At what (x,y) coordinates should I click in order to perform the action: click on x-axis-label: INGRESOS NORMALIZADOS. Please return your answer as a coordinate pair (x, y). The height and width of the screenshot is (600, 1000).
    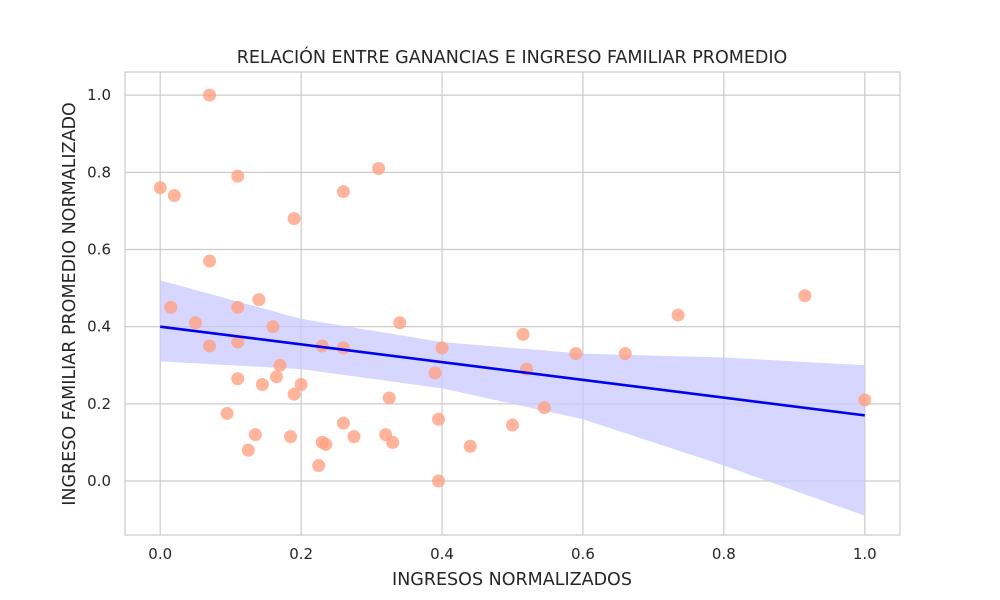
    Looking at the image, I should click on (512, 580).